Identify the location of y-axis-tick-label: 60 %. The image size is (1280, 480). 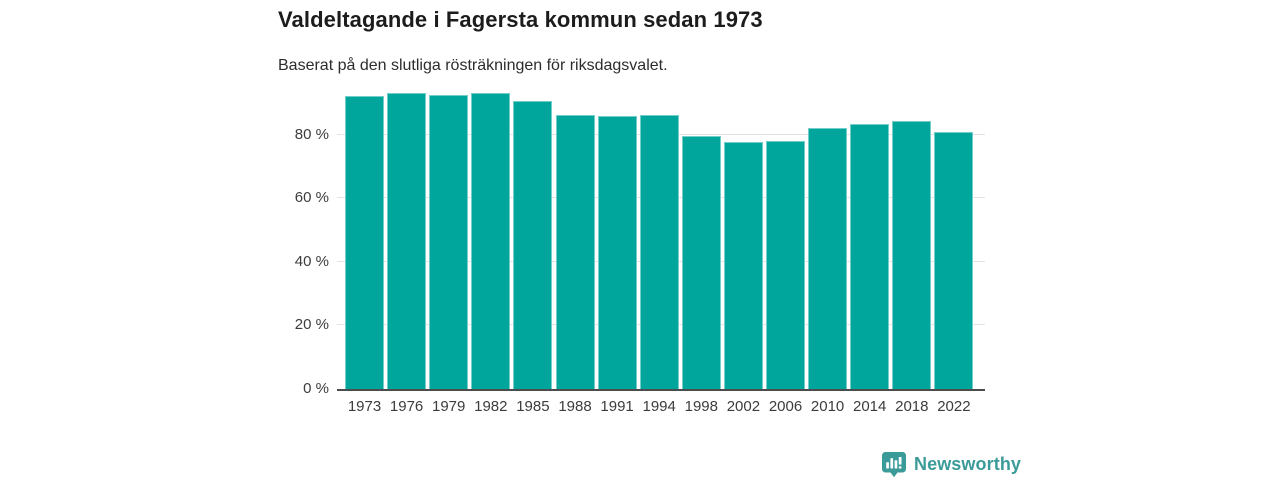
(311, 198).